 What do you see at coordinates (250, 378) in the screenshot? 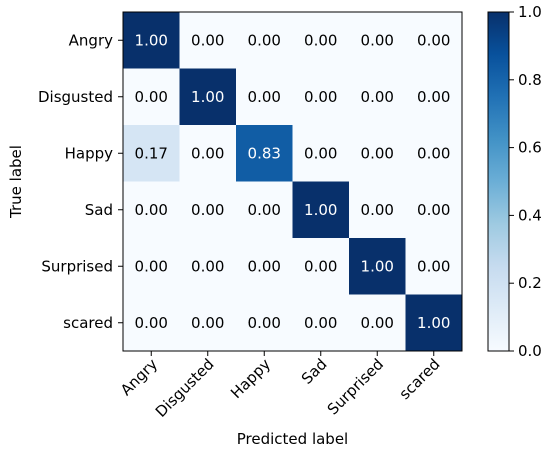
I see `x-tick-label: Happy` at bounding box center [250, 378].